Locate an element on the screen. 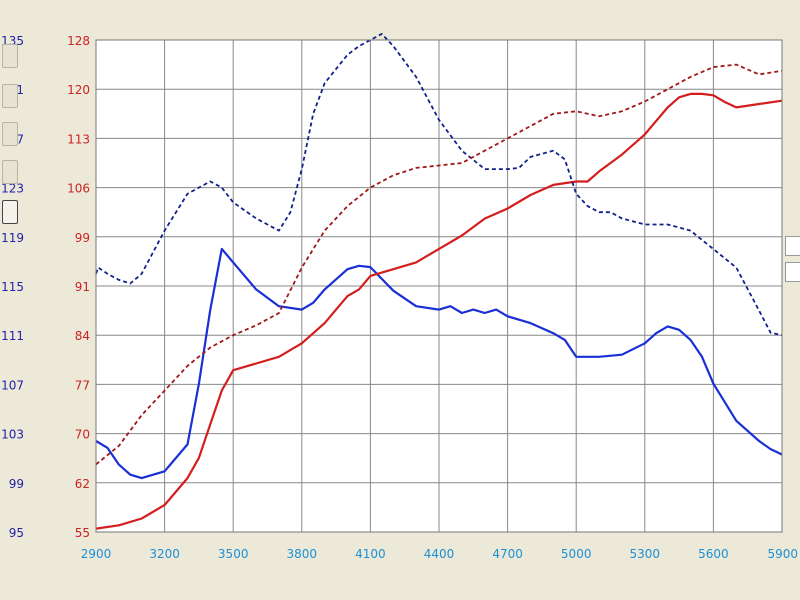 This screenshot has height=600, width=800. side-toolbar is located at coordinates (792, 190).